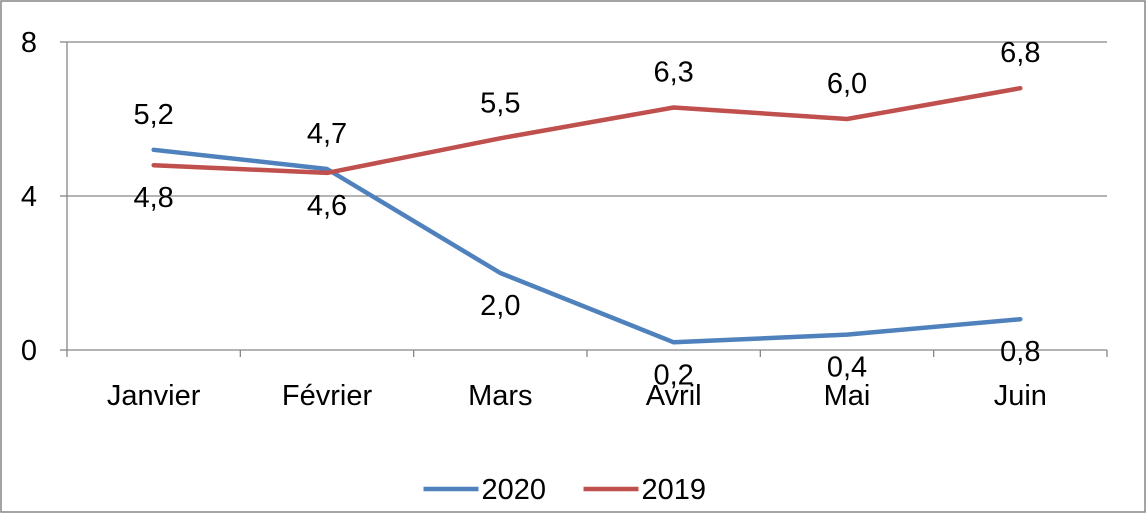  I want to click on x-tick-label: Avril, so click(674, 396).